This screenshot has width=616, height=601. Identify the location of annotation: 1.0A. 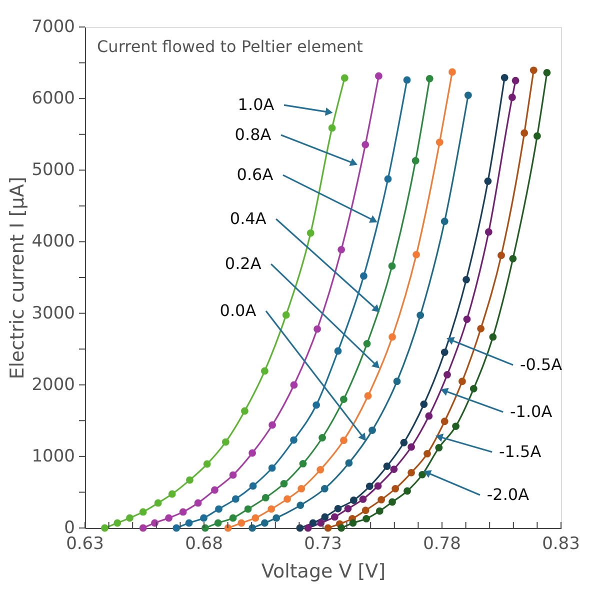
(256, 104).